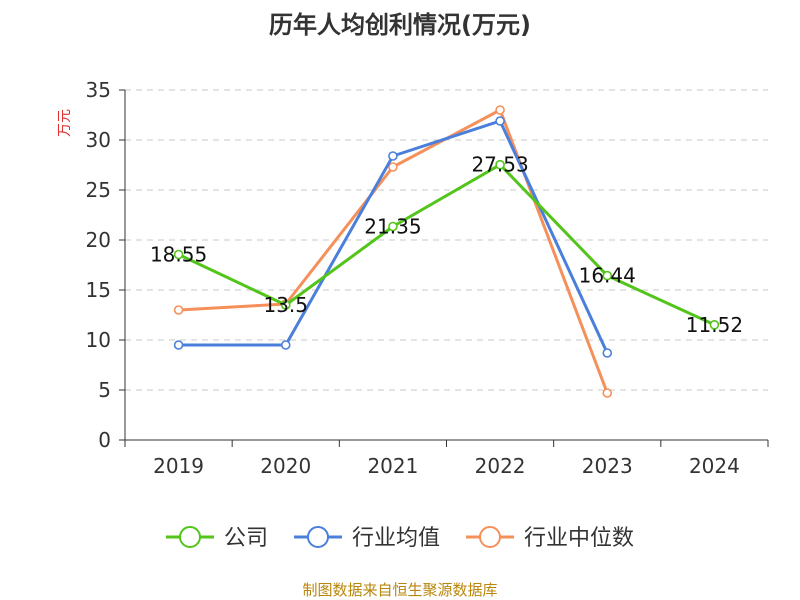  What do you see at coordinates (98, 340) in the screenshot?
I see `y-tick-label: 10` at bounding box center [98, 340].